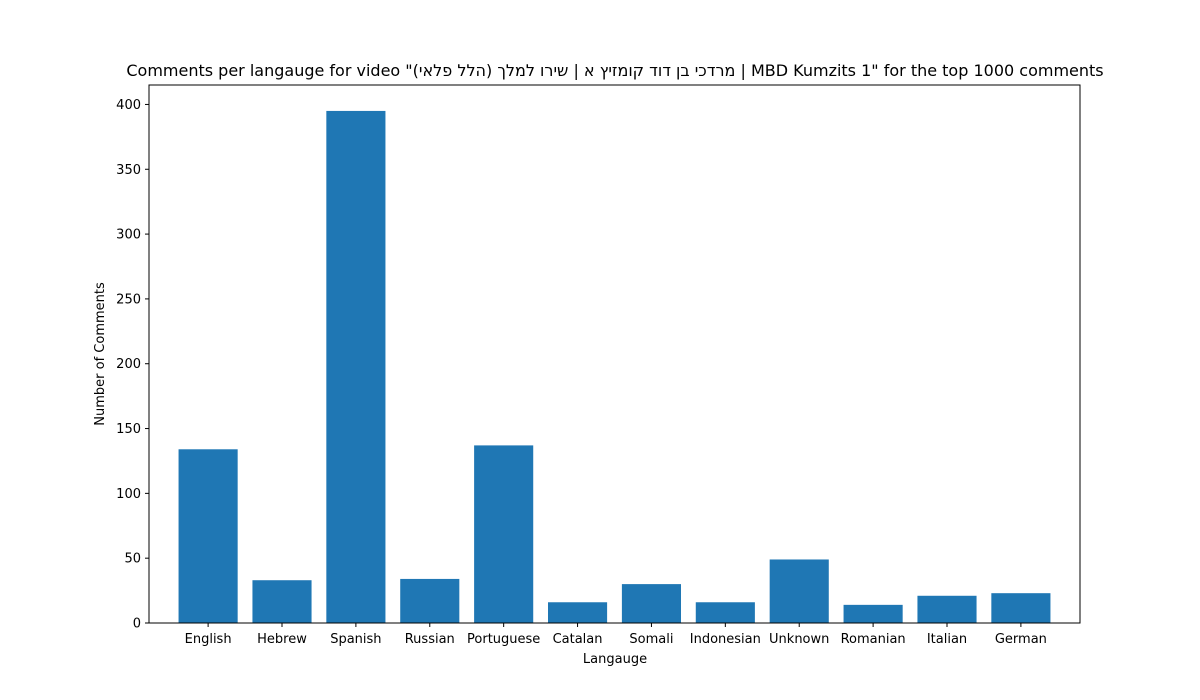 Image resolution: width=1200 pixels, height=700 pixels. I want to click on y-tick-label-350: 350, so click(128, 170).